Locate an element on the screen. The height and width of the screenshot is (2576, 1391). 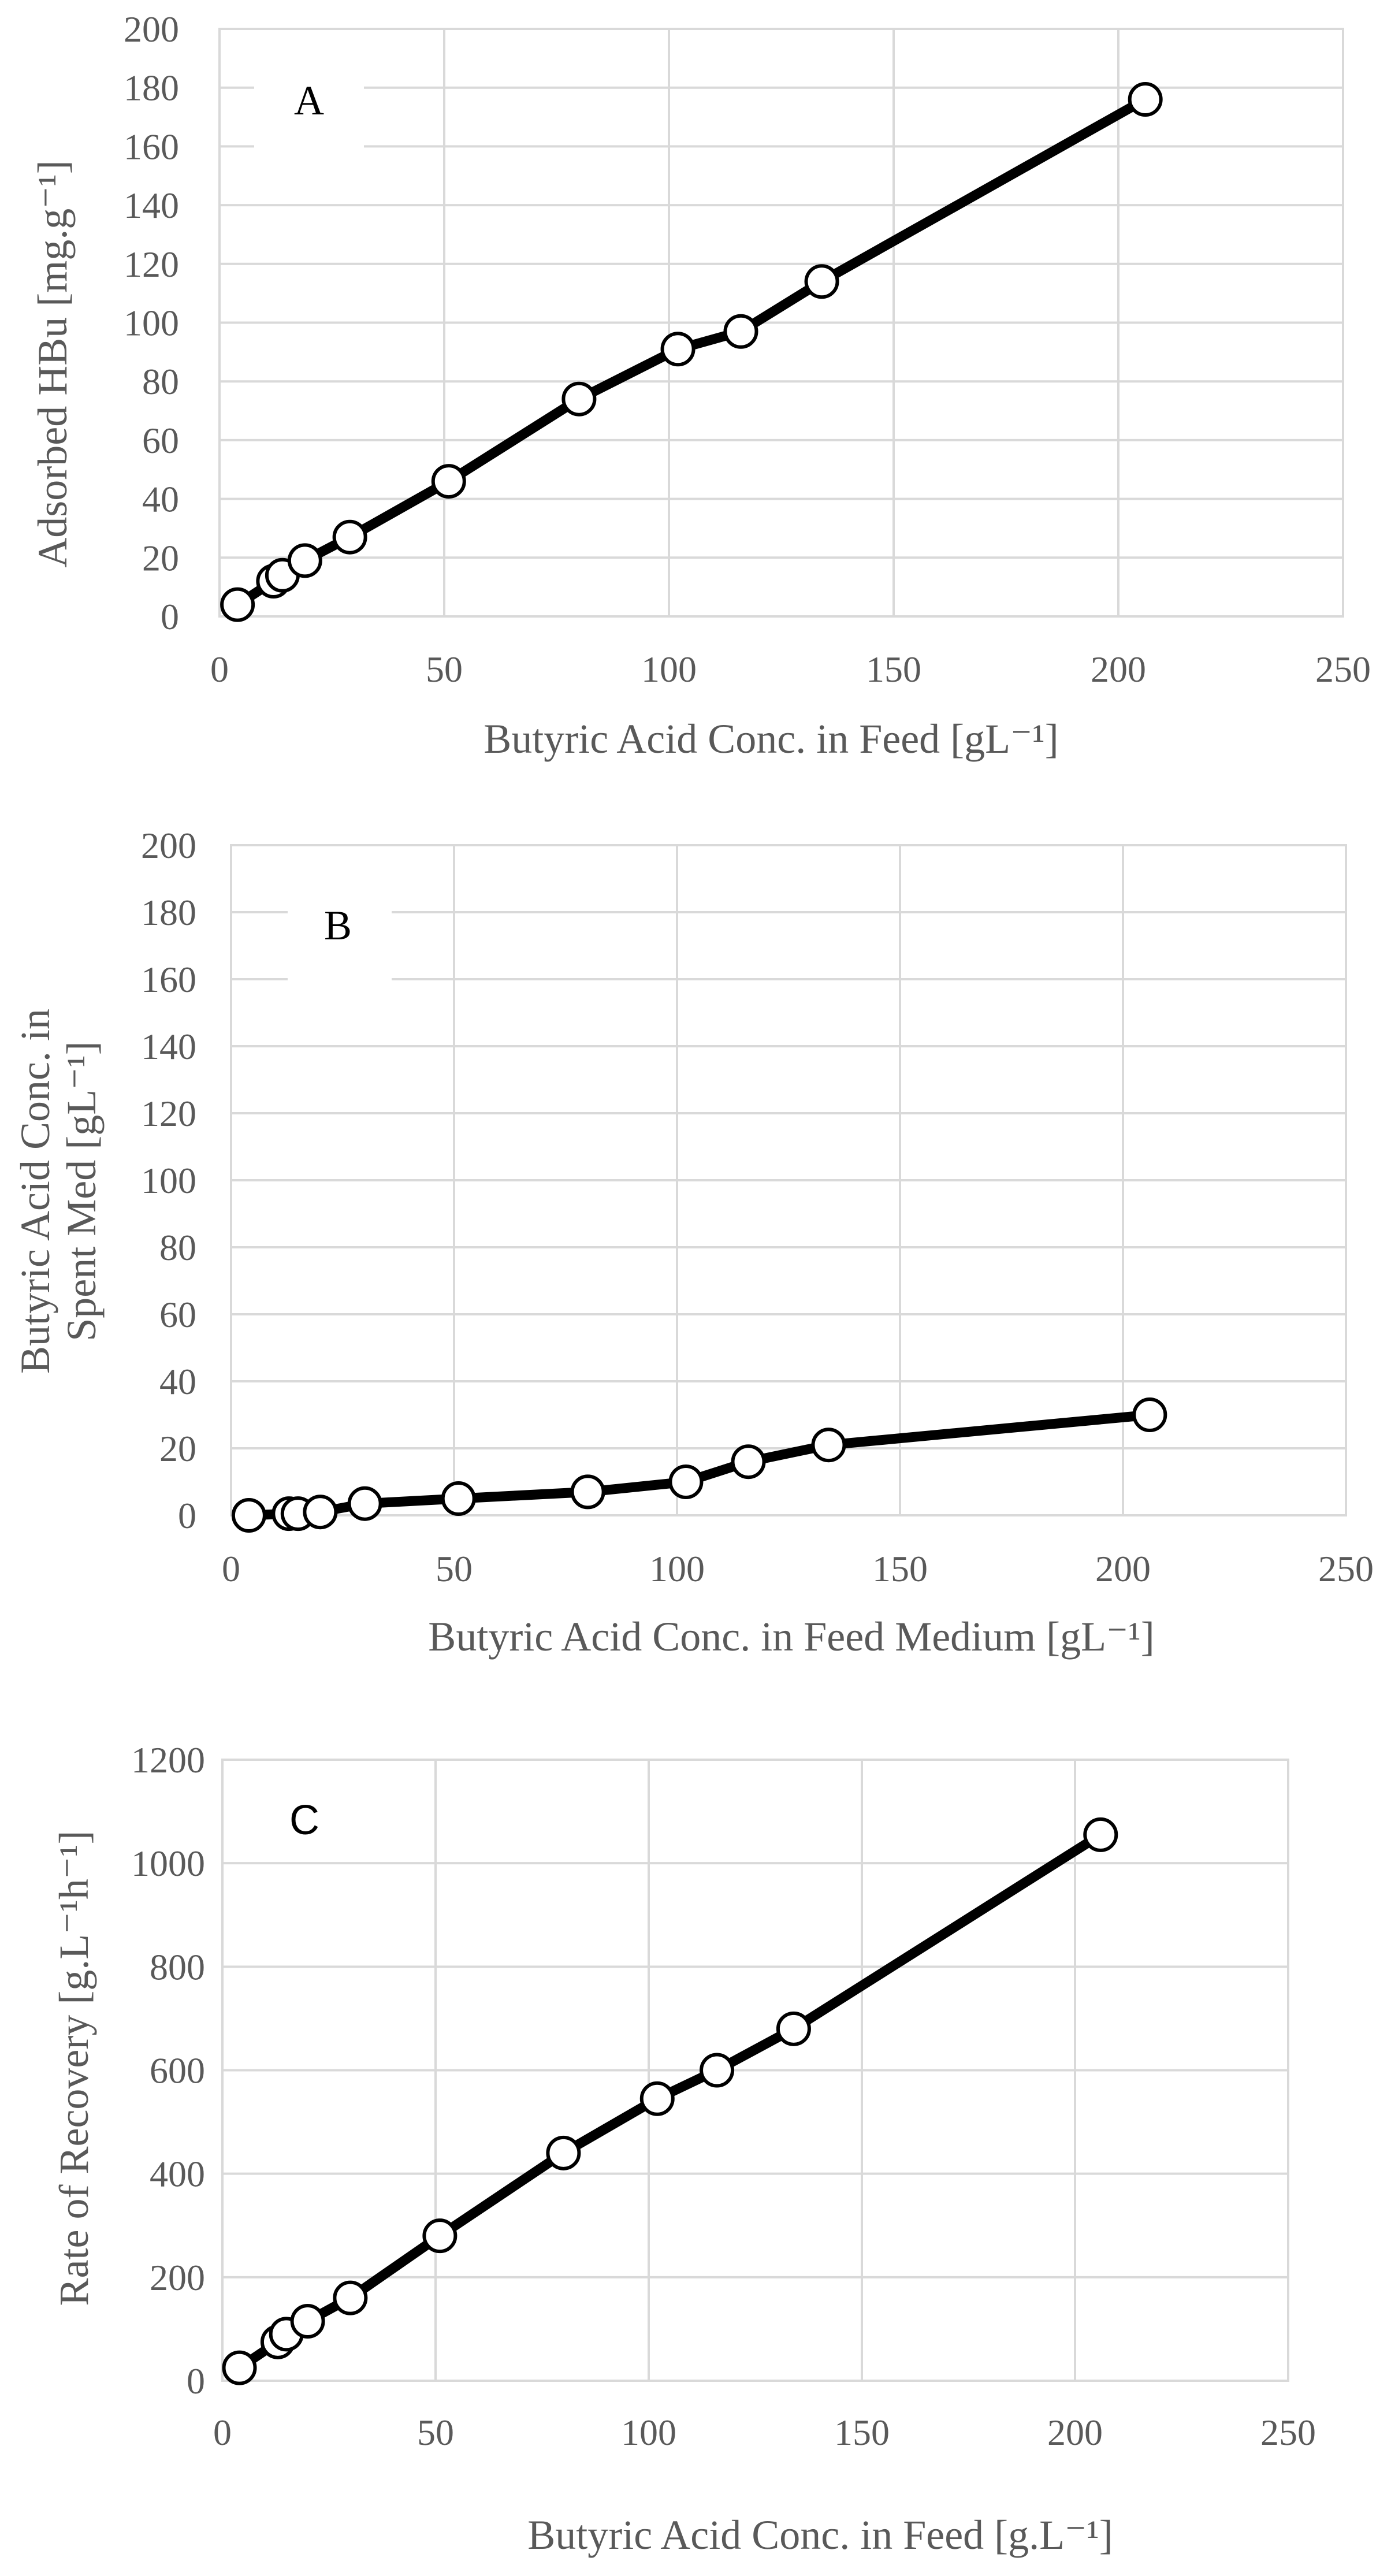
y-tick-label: 1200 is located at coordinates (168, 1759).